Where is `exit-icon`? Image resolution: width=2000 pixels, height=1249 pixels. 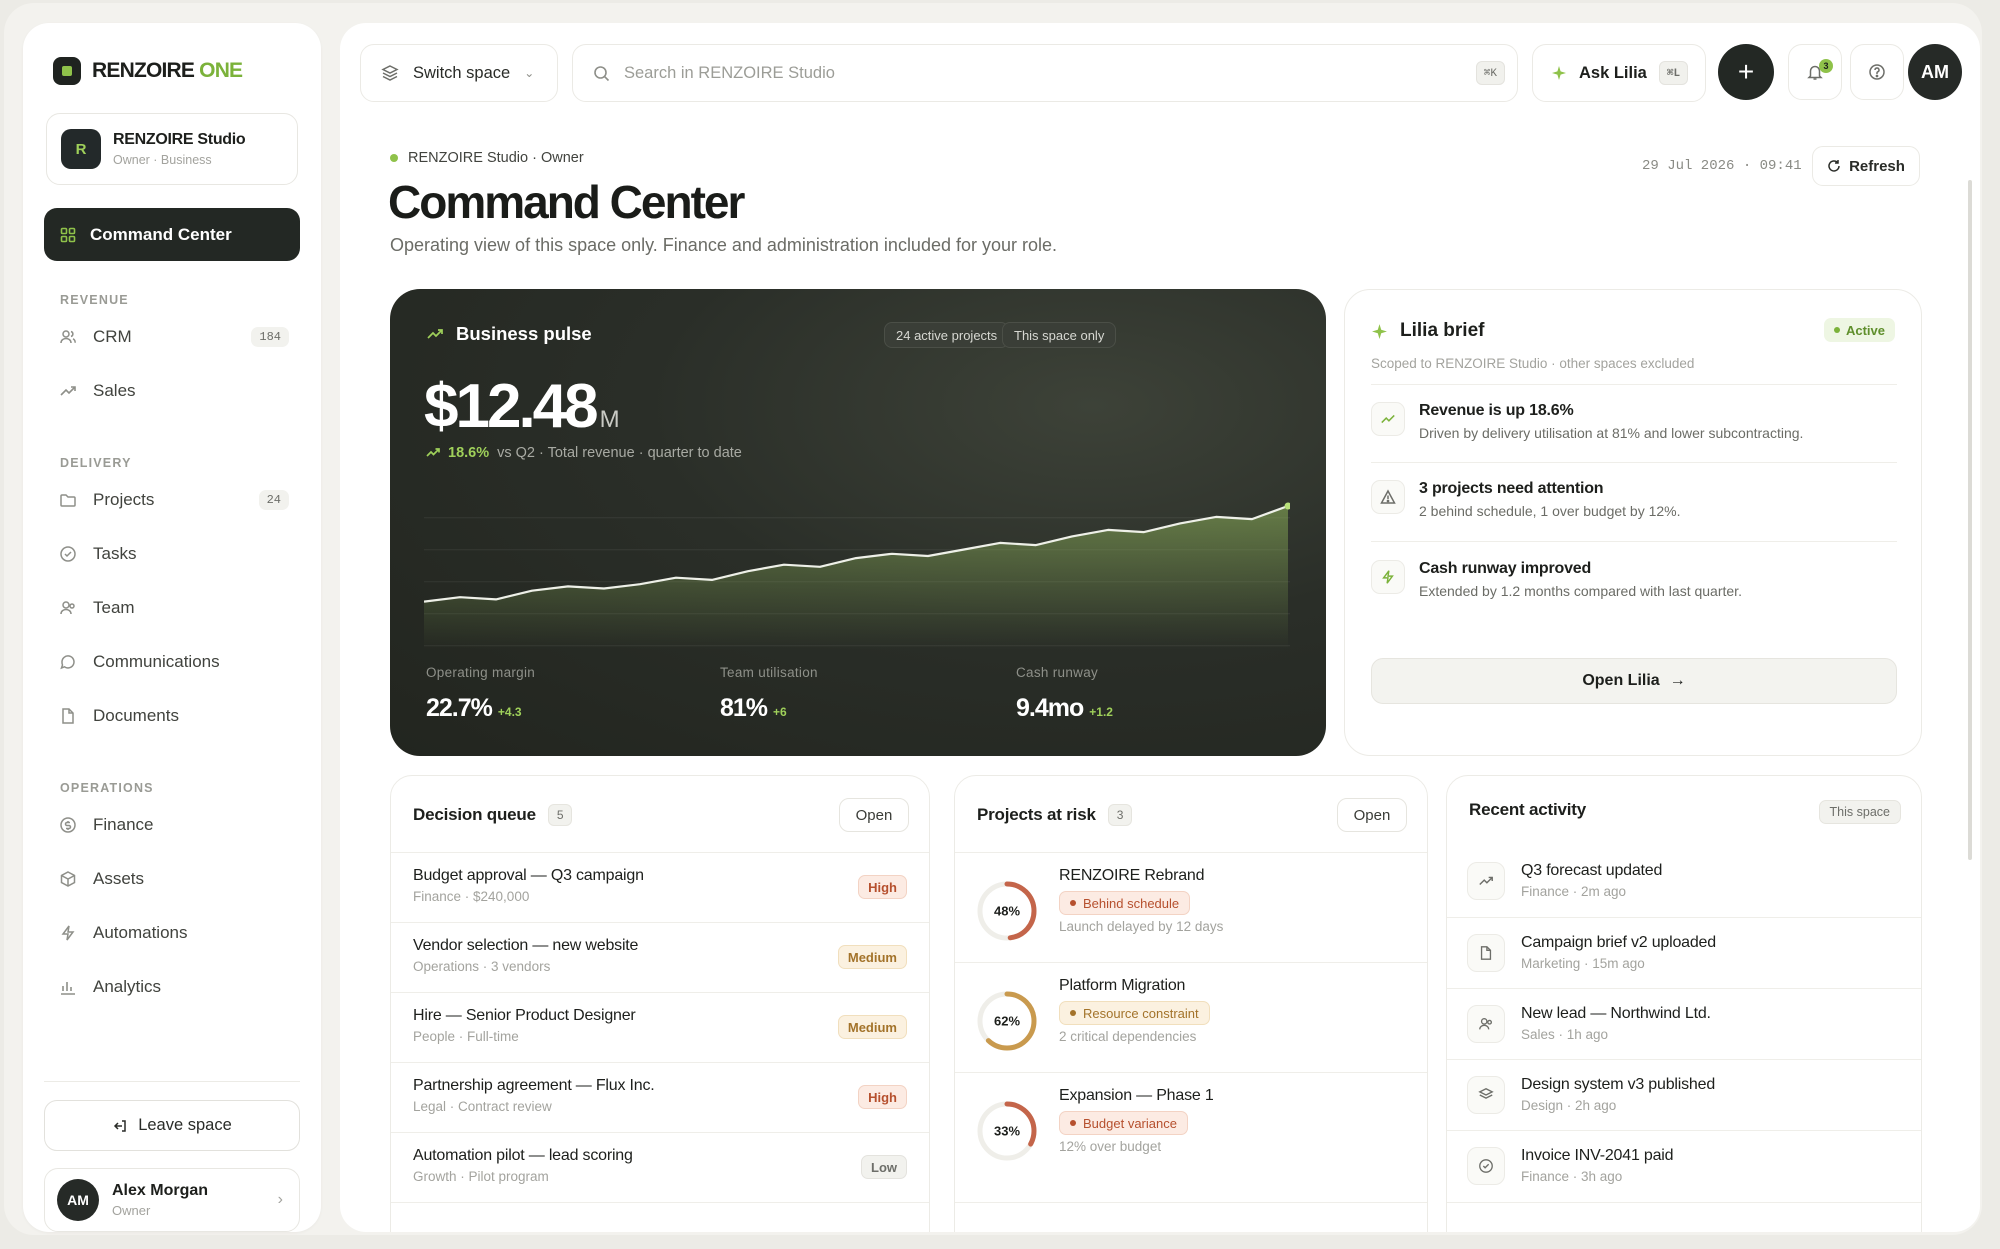 exit-icon is located at coordinates (120, 1125).